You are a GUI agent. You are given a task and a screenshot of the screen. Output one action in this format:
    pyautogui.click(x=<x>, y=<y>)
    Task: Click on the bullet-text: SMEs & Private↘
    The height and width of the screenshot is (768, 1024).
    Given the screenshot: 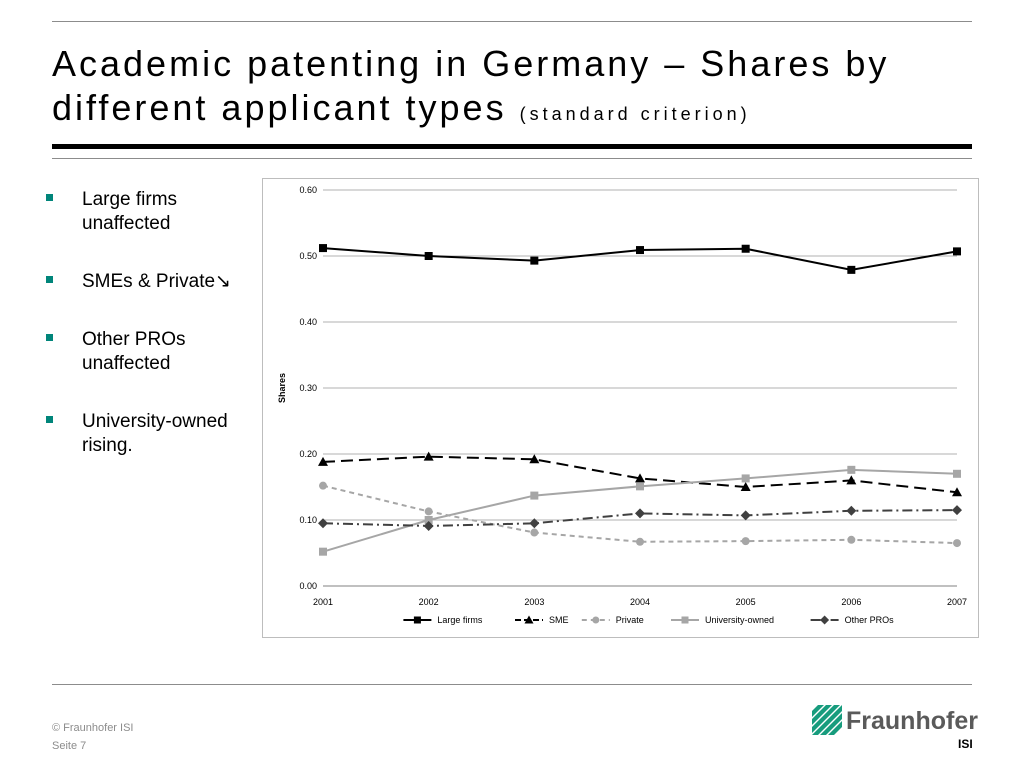 What is the action you would take?
    pyautogui.click(x=156, y=281)
    